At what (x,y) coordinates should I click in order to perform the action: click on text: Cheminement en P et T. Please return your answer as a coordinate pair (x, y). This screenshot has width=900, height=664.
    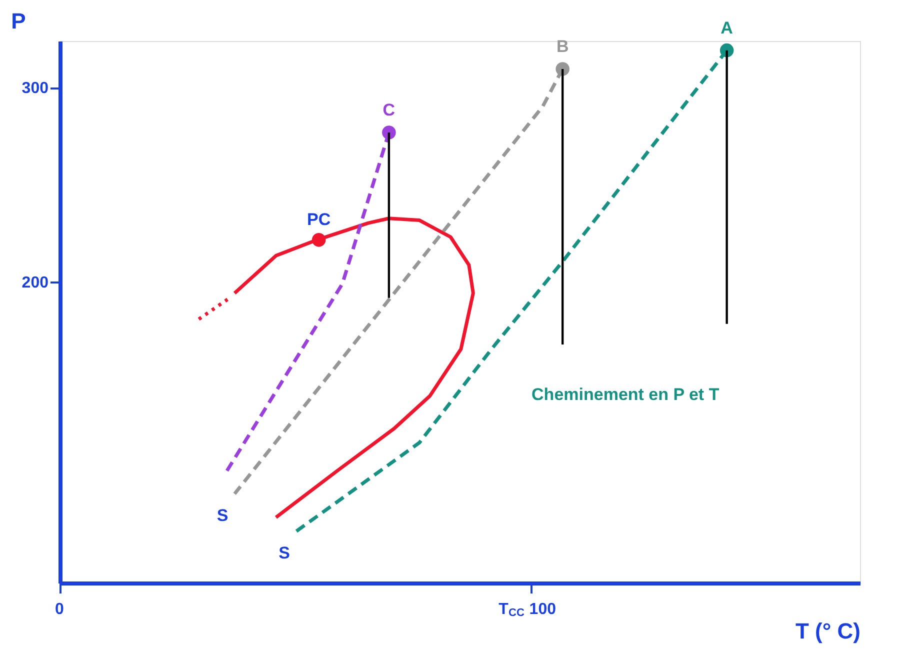
    Looking at the image, I should click on (626, 394).